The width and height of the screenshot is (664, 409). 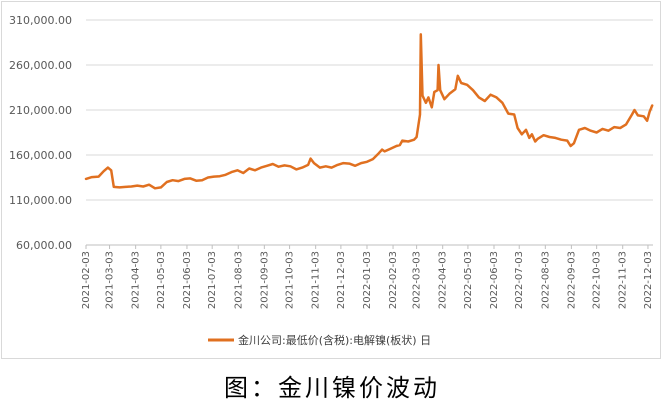 What do you see at coordinates (417, 280) in the screenshot?
I see `x-tick-label: 2022-03-03` at bounding box center [417, 280].